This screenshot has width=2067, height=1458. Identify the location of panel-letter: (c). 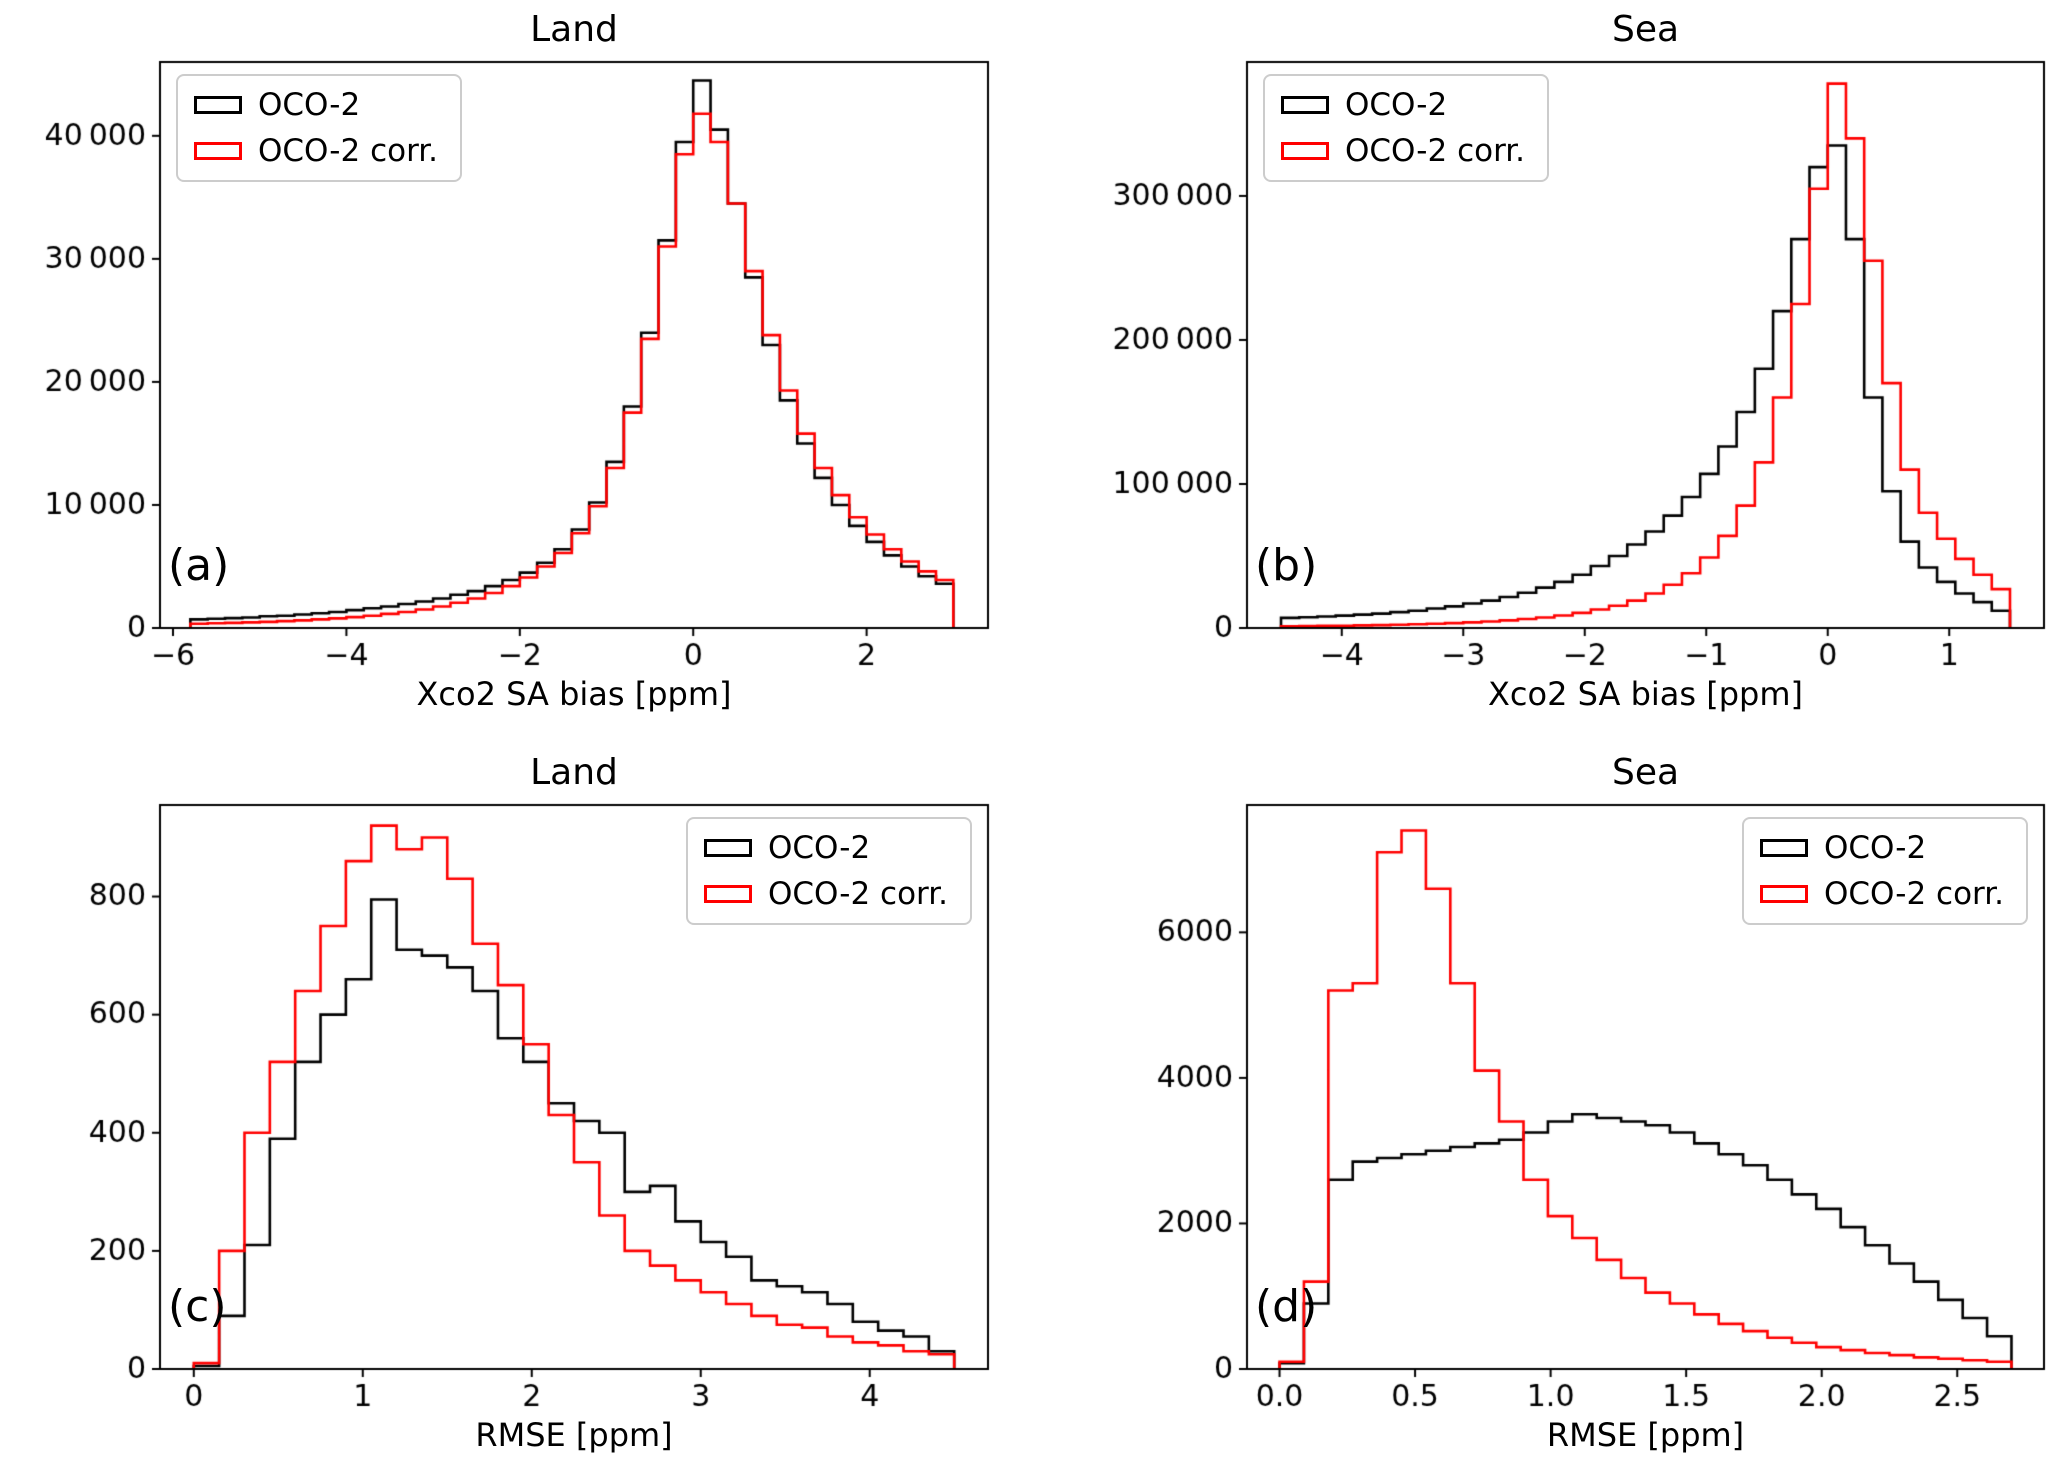
(197, 1306).